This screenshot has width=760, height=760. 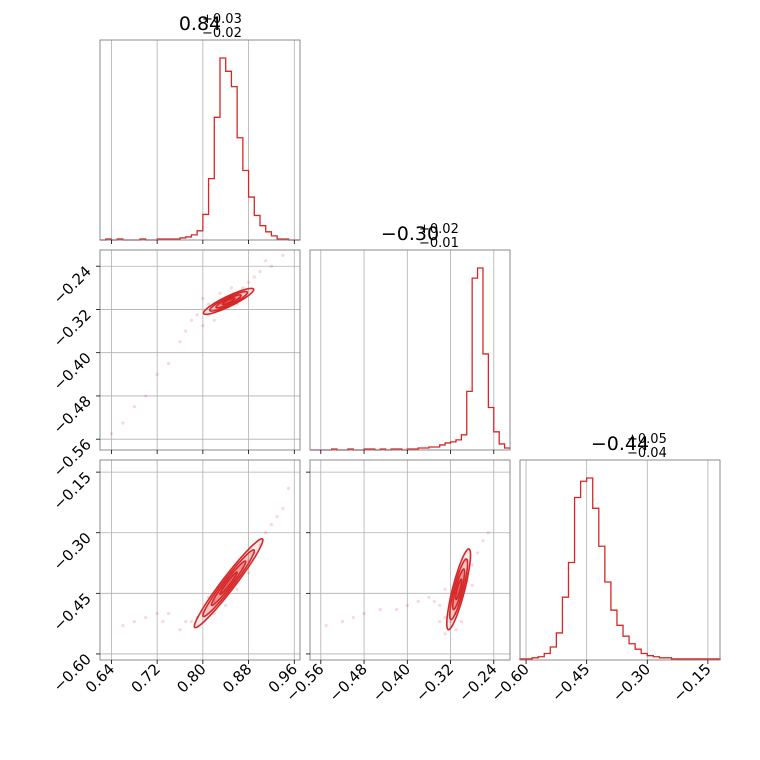 I want to click on title-param3-plus: +0.05, so click(x=647, y=439).